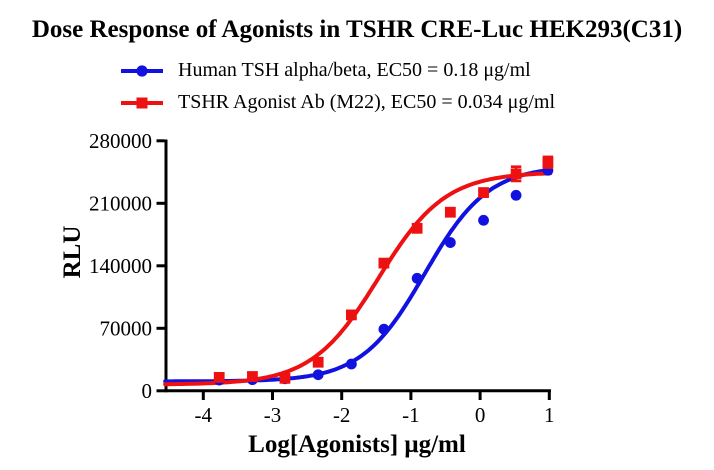 The height and width of the screenshot is (470, 714). Describe the element at coordinates (120, 266) in the screenshot. I see `y-tick-label: 140000` at that location.